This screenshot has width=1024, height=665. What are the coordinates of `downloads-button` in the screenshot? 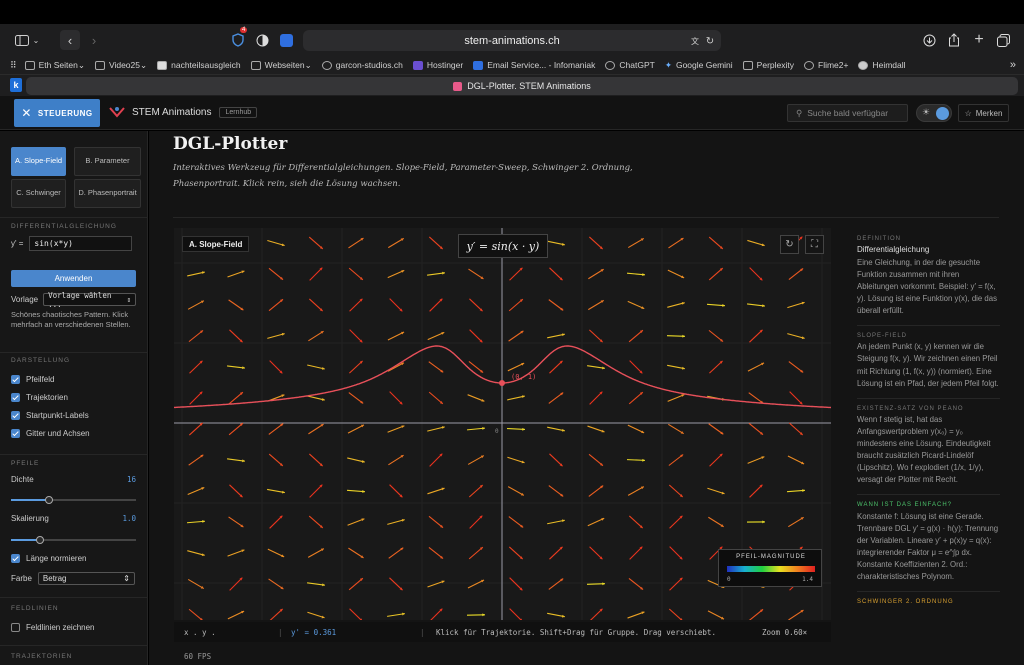 It's located at (929, 40).